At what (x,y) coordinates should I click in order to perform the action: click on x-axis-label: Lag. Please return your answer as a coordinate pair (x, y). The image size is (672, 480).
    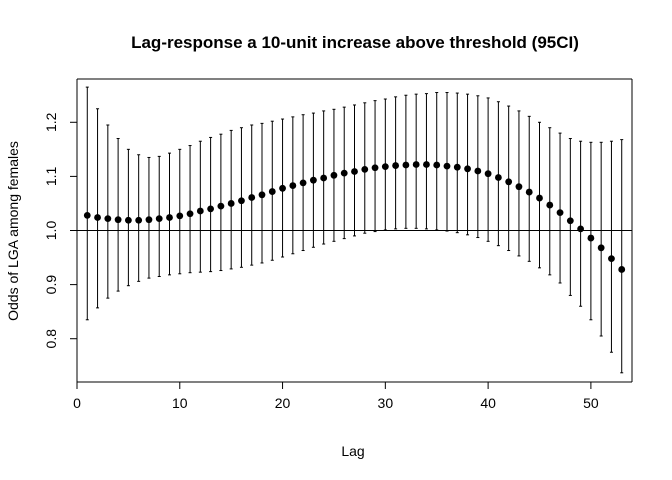
    Looking at the image, I should click on (352, 451).